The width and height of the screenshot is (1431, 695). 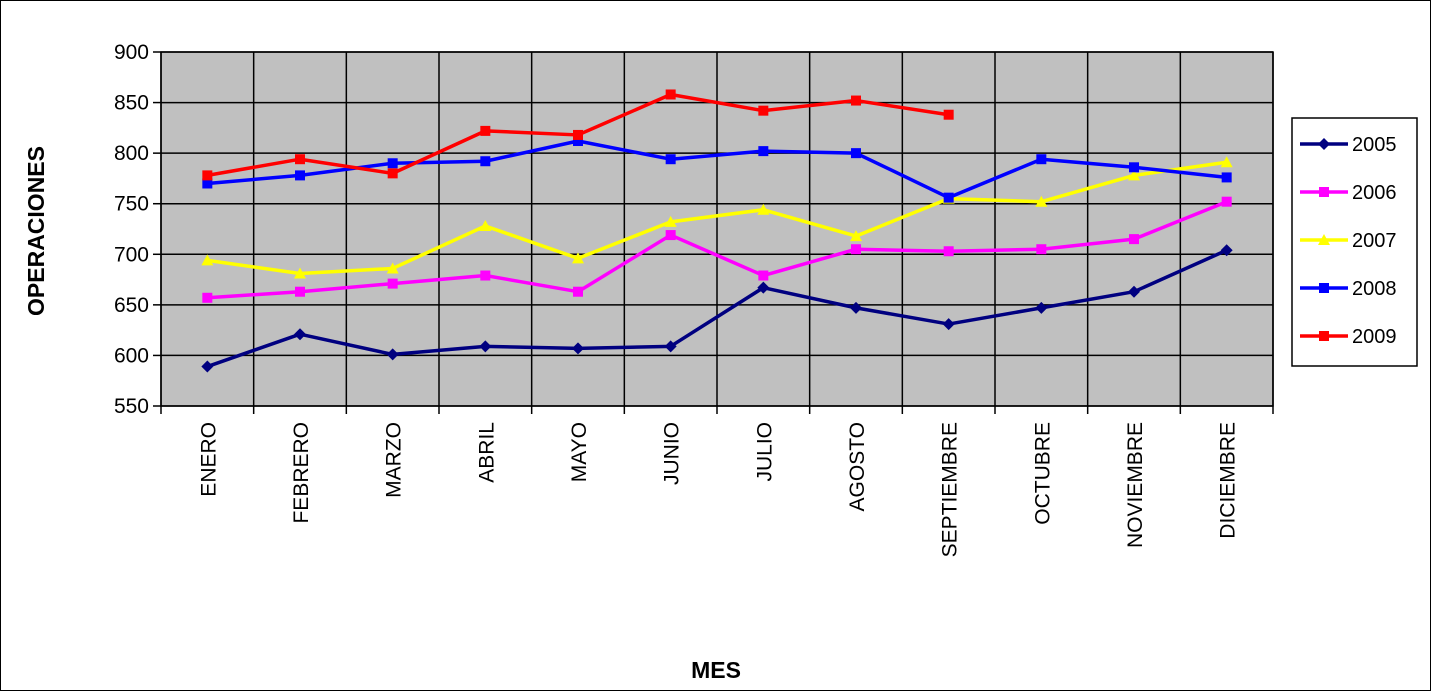 I want to click on x-tick-label: MARZO, so click(x=394, y=460).